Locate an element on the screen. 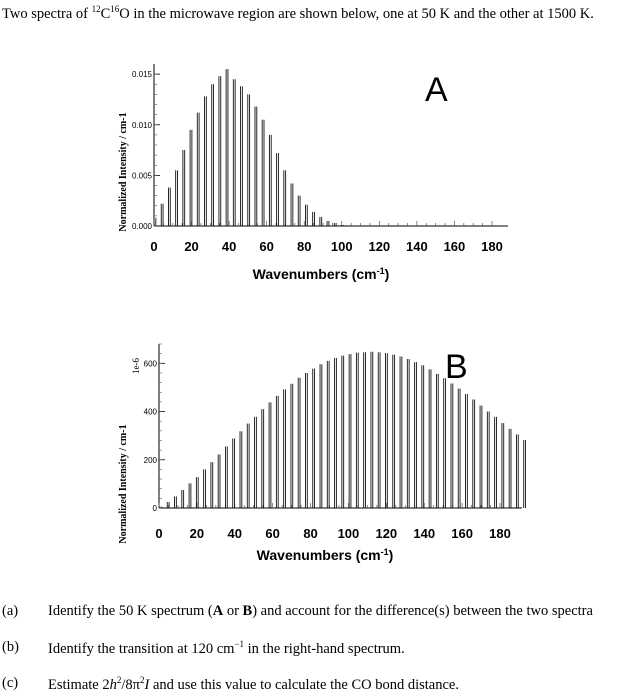 This screenshot has height=697, width=631. y-tick-label: 200 is located at coordinates (151, 460).